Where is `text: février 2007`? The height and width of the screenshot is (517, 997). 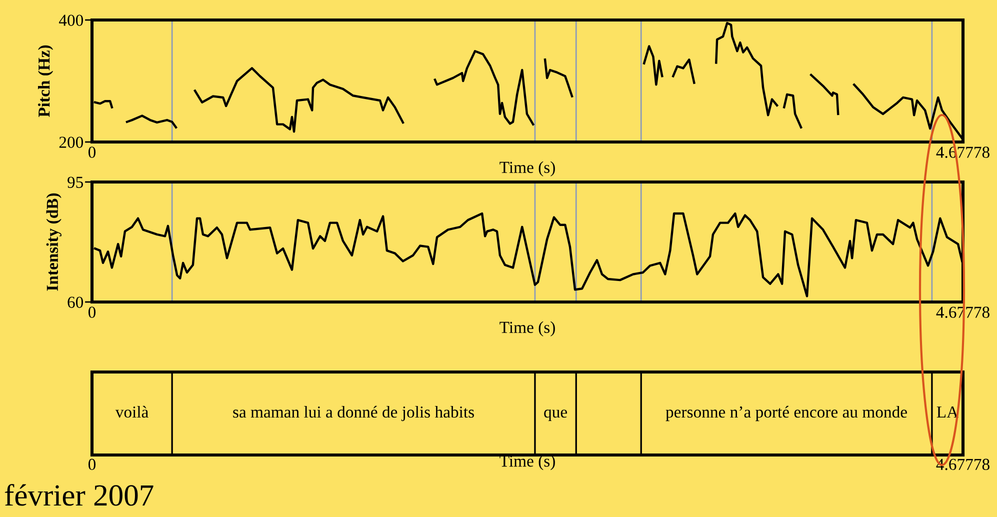 text: février 2007 is located at coordinates (79, 495).